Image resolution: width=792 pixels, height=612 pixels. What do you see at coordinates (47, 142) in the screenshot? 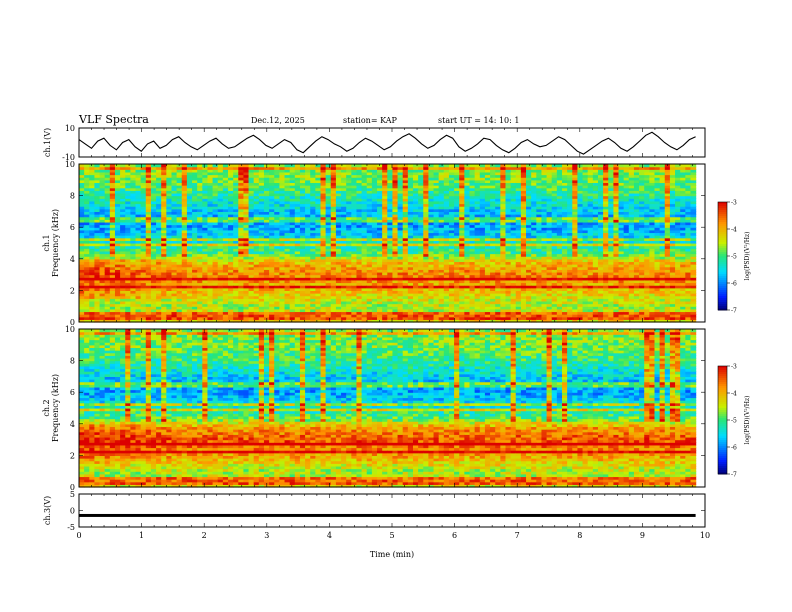
I see `ch1-waveform-ylabel: ch.1(V)` at bounding box center [47, 142].